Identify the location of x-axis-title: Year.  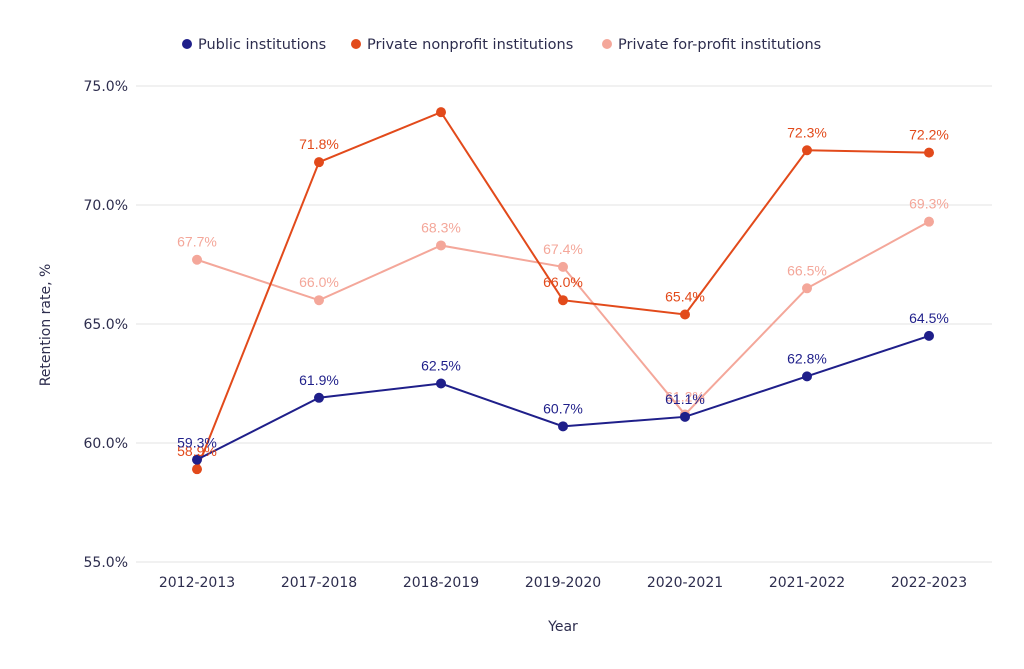
(562, 627).